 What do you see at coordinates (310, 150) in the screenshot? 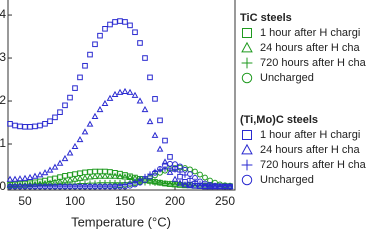
I see `legend-label: 24 hours after H cha` at bounding box center [310, 150].